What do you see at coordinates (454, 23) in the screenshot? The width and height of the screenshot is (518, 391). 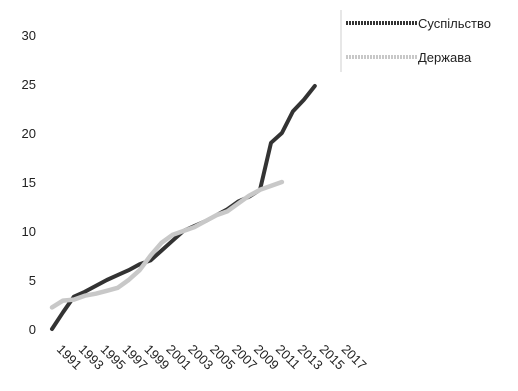 I see `legend-label-suspilstvo: Суспільство` at bounding box center [454, 23].